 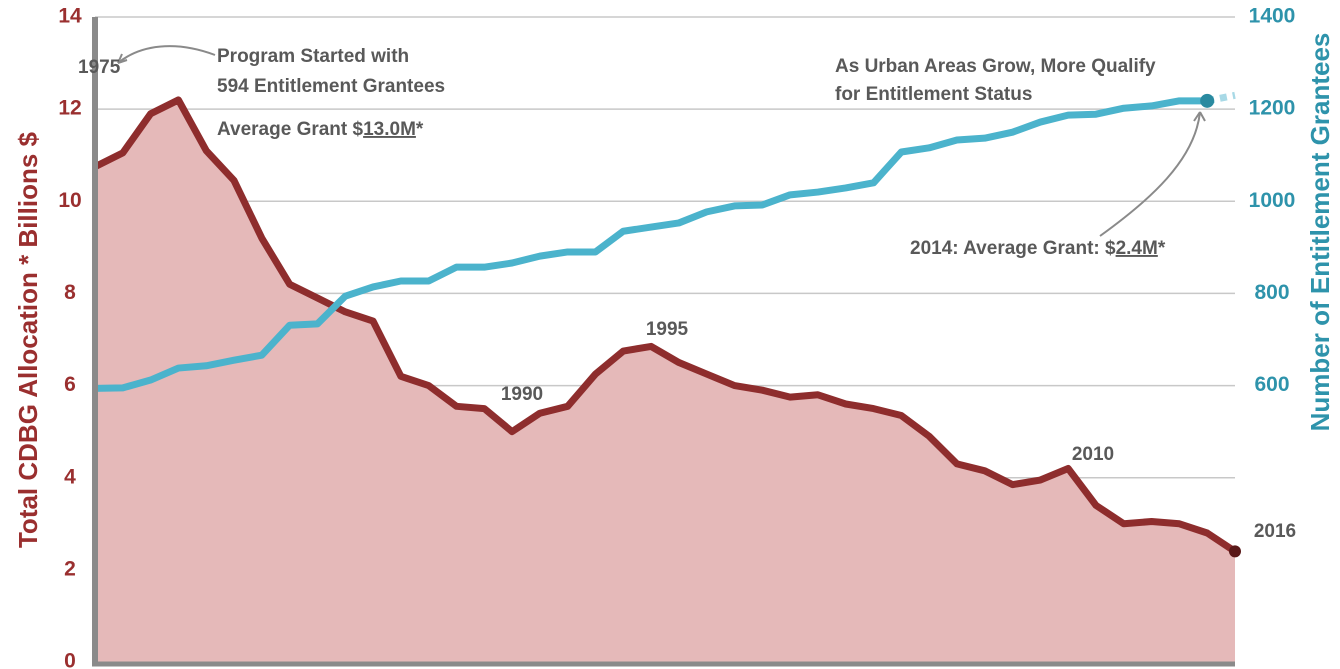 I want to click on annotation-part: As Urban Areas Grow, More Qualify, so click(x=995, y=66).